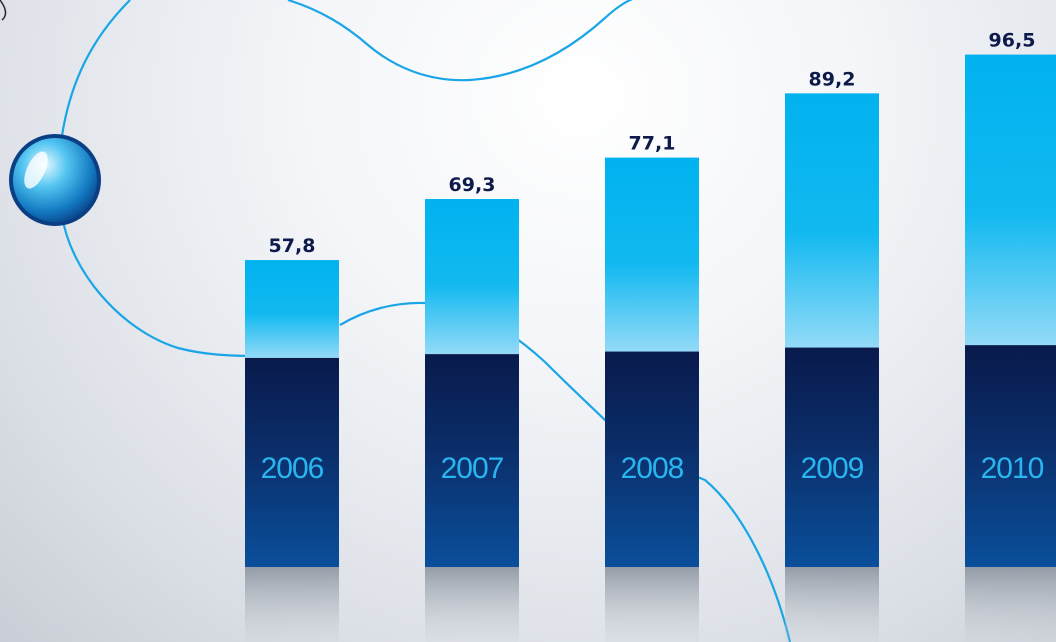 This screenshot has height=642, width=1056. What do you see at coordinates (472, 185) in the screenshot?
I see `value-label-2007: 69,3` at bounding box center [472, 185].